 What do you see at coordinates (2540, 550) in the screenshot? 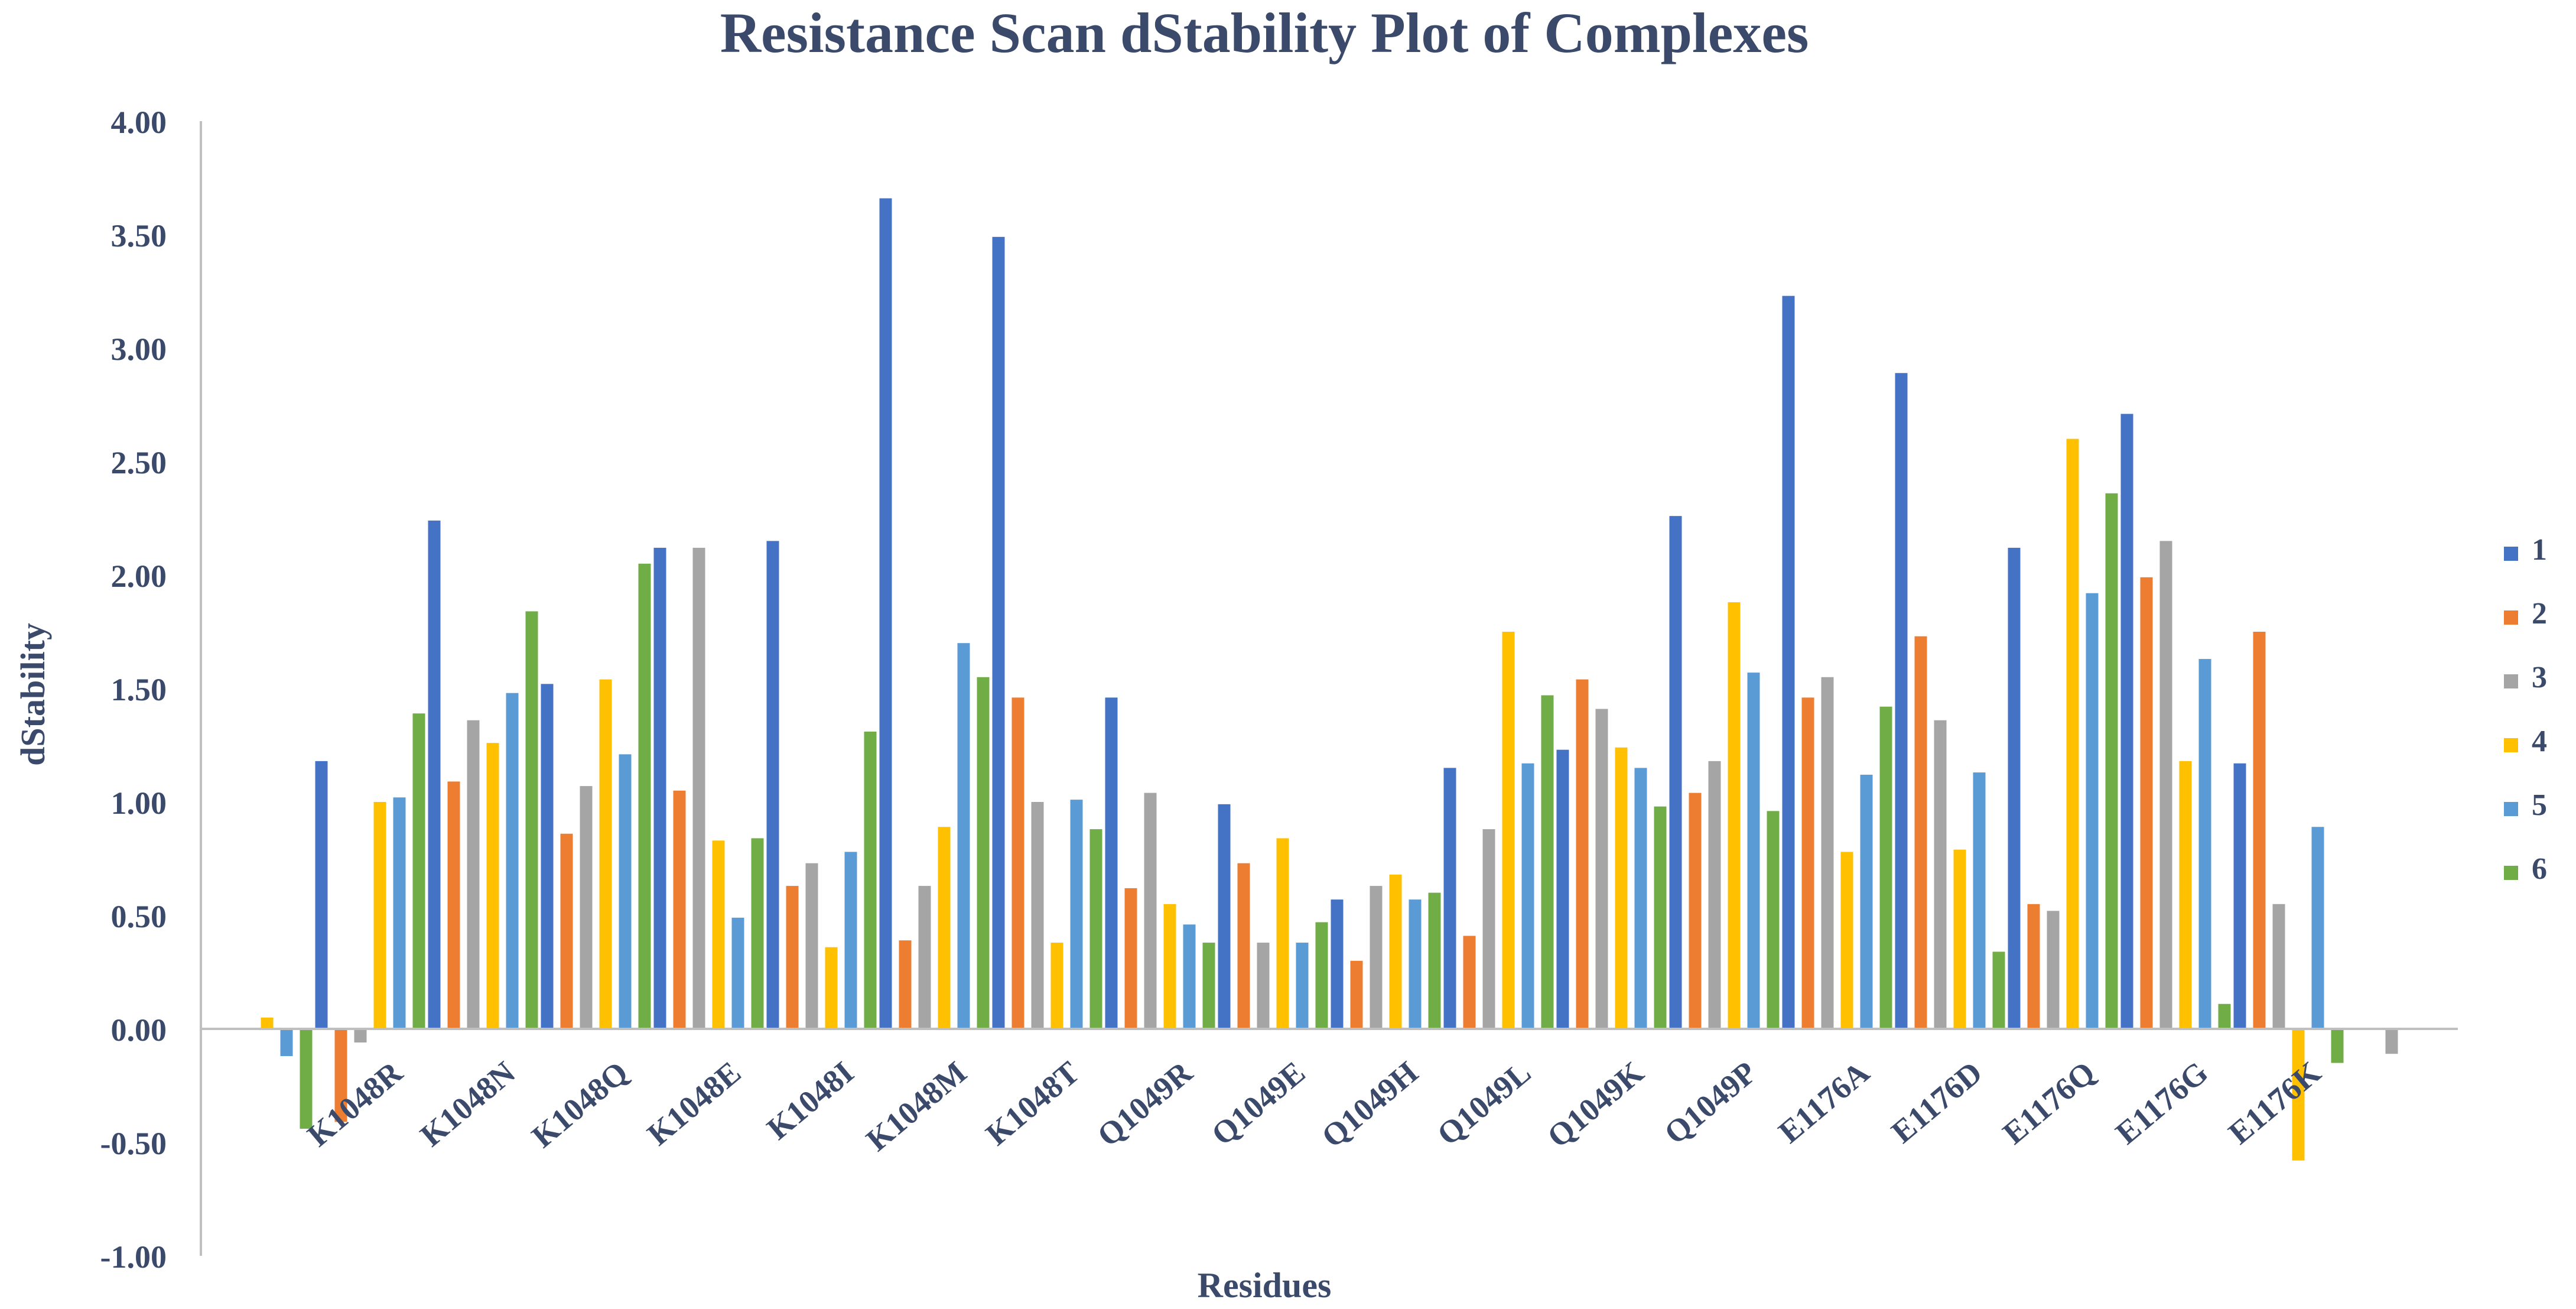
I see `legend-label: 1` at bounding box center [2540, 550].